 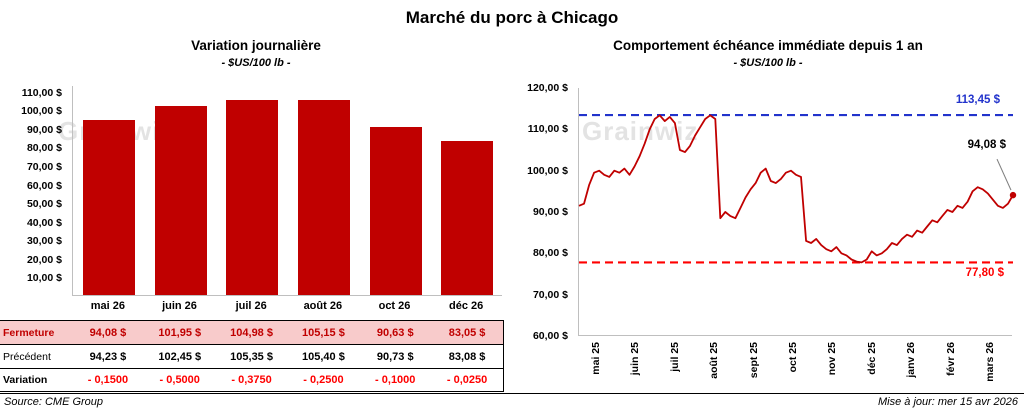 I want to click on table-cell: - 0,3750, so click(x=251, y=380).